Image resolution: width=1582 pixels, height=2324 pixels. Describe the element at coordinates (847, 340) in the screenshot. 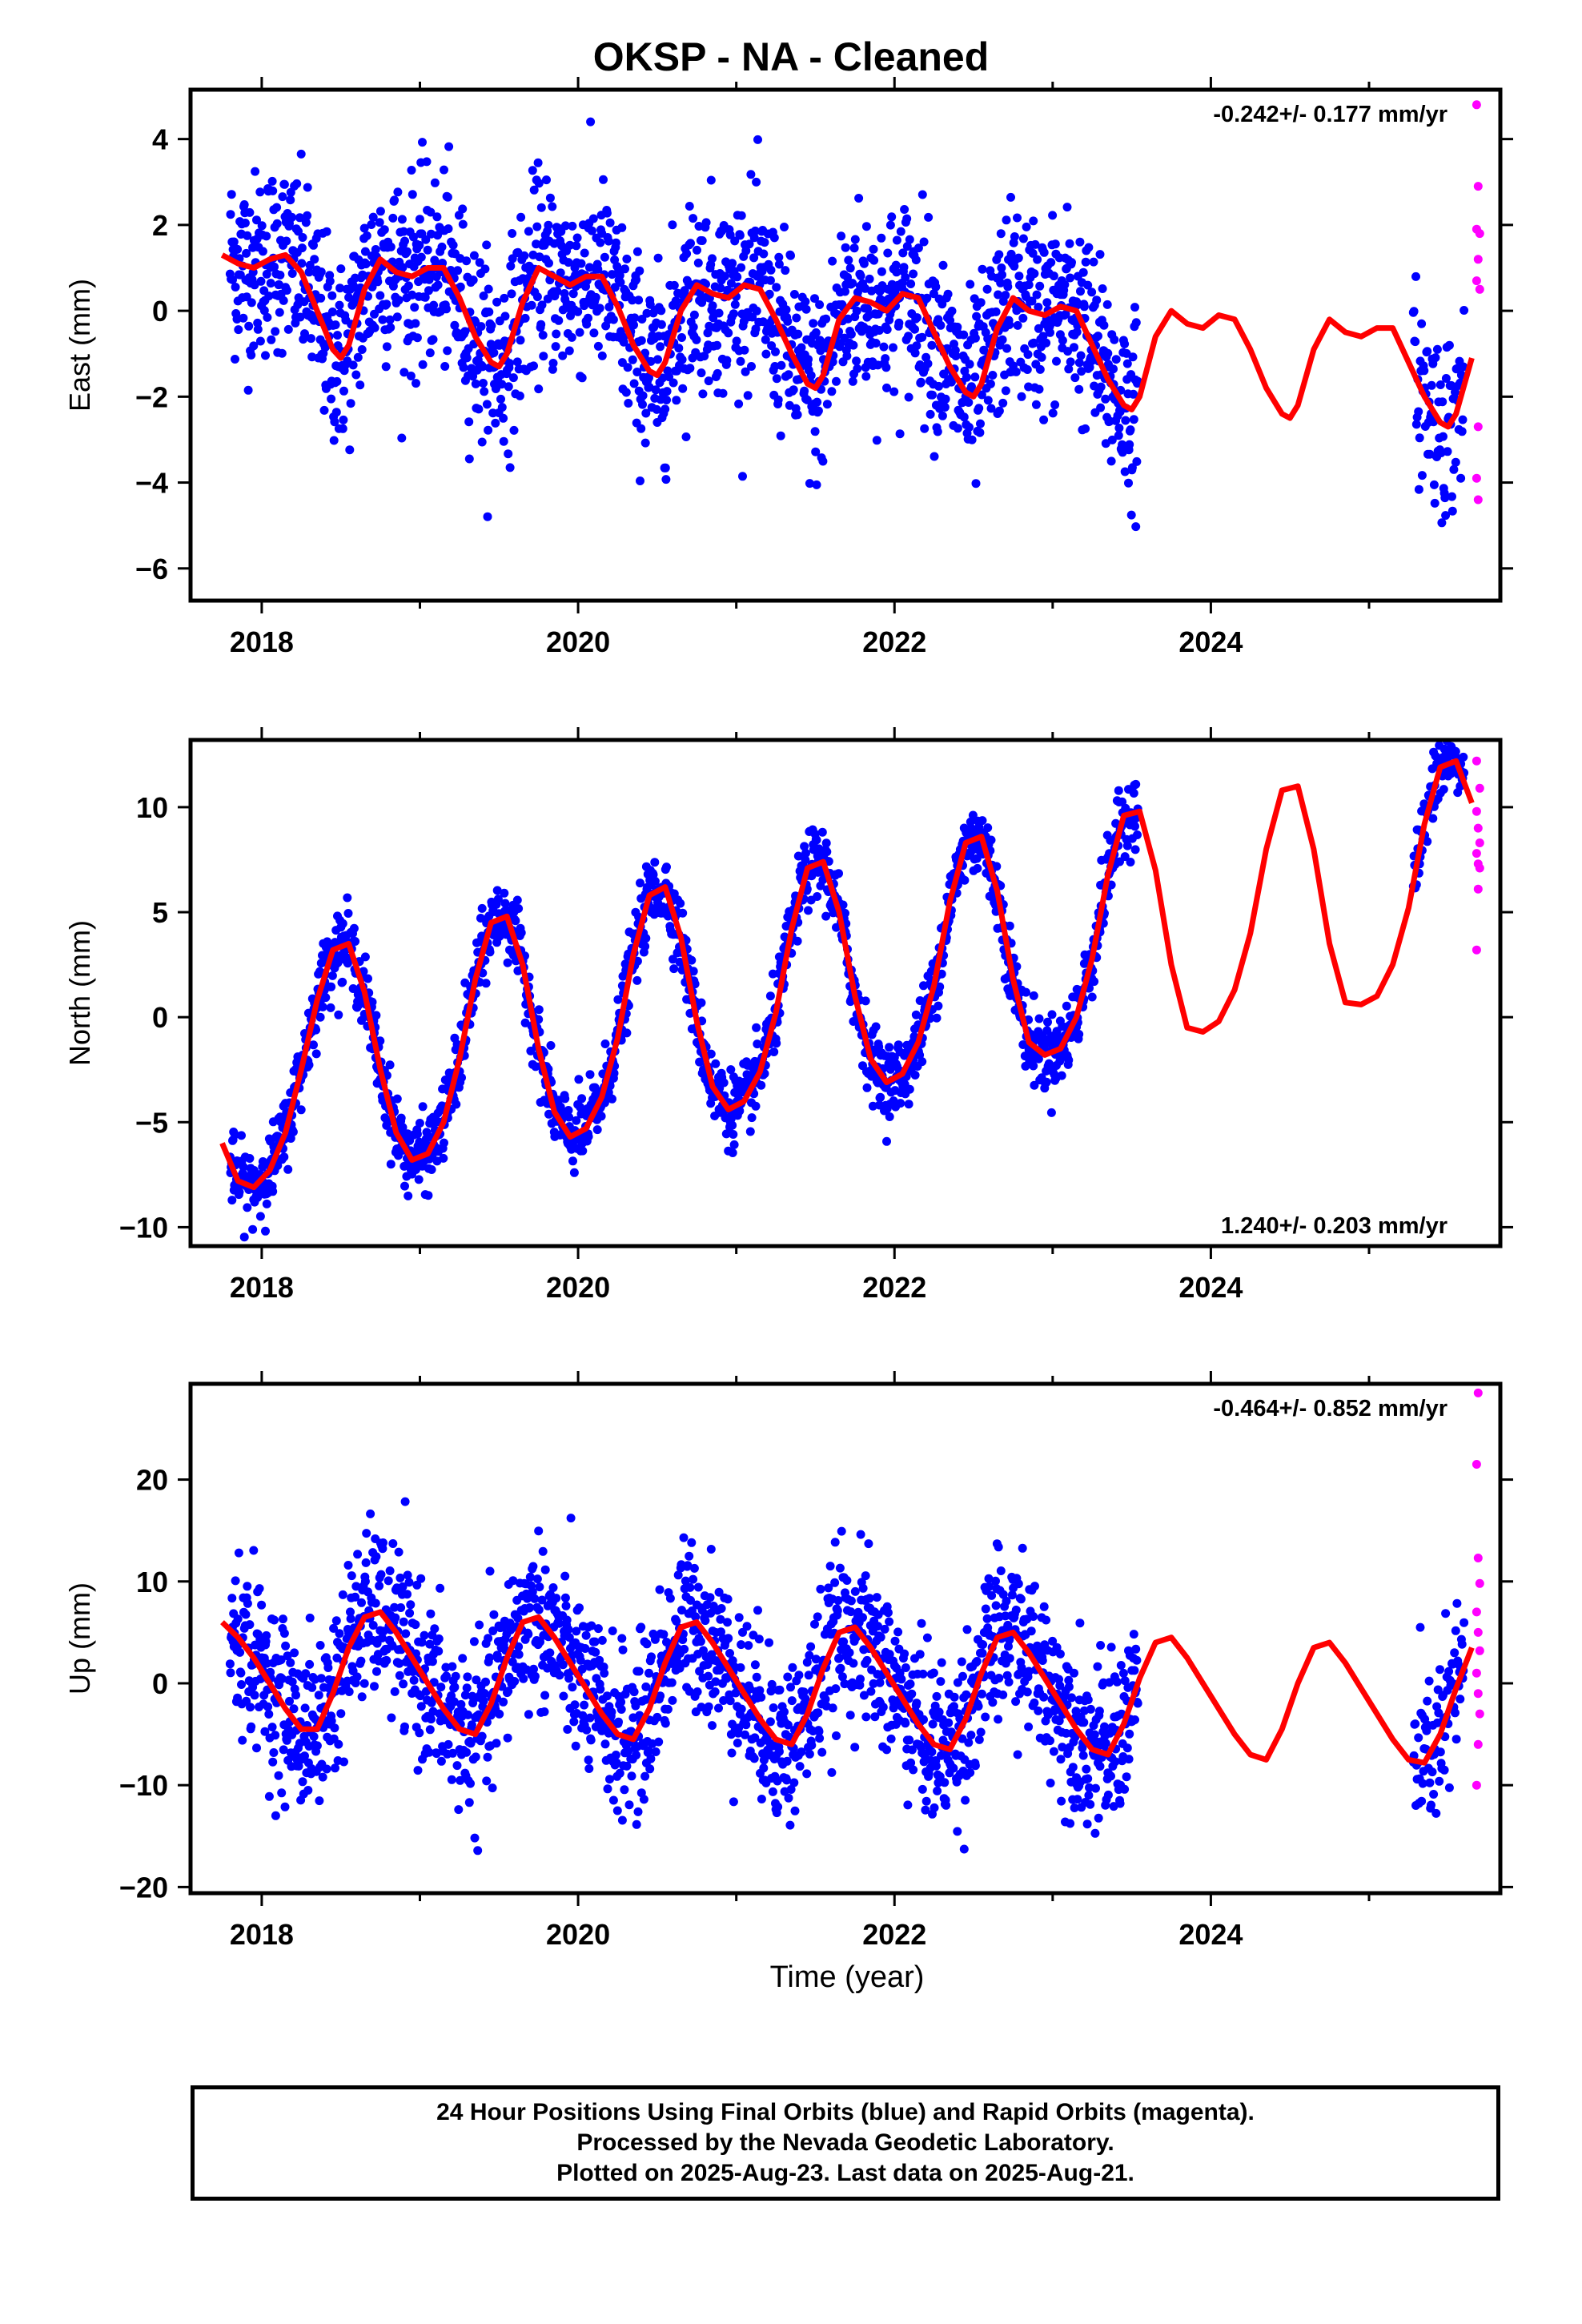

I see `model-curve` at that location.